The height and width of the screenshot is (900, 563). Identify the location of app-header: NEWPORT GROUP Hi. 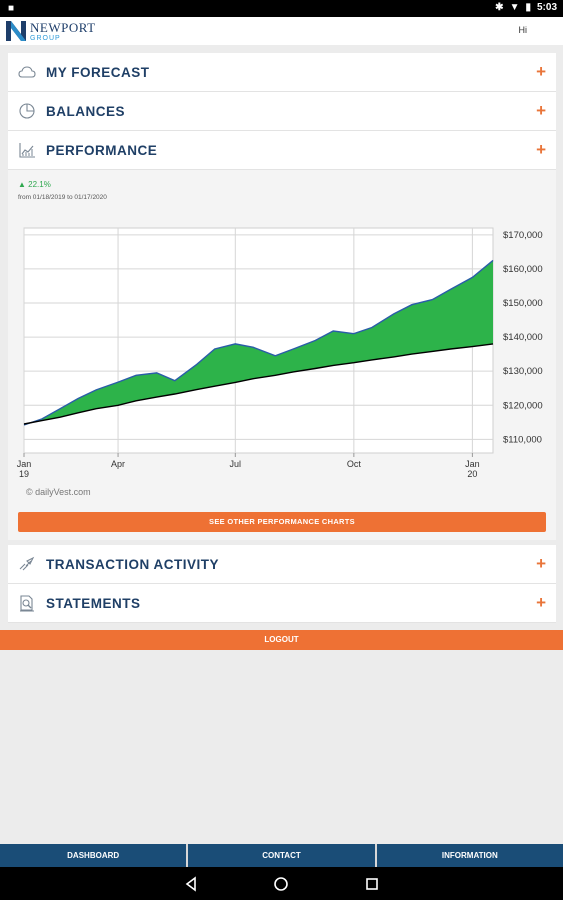
(281, 31).